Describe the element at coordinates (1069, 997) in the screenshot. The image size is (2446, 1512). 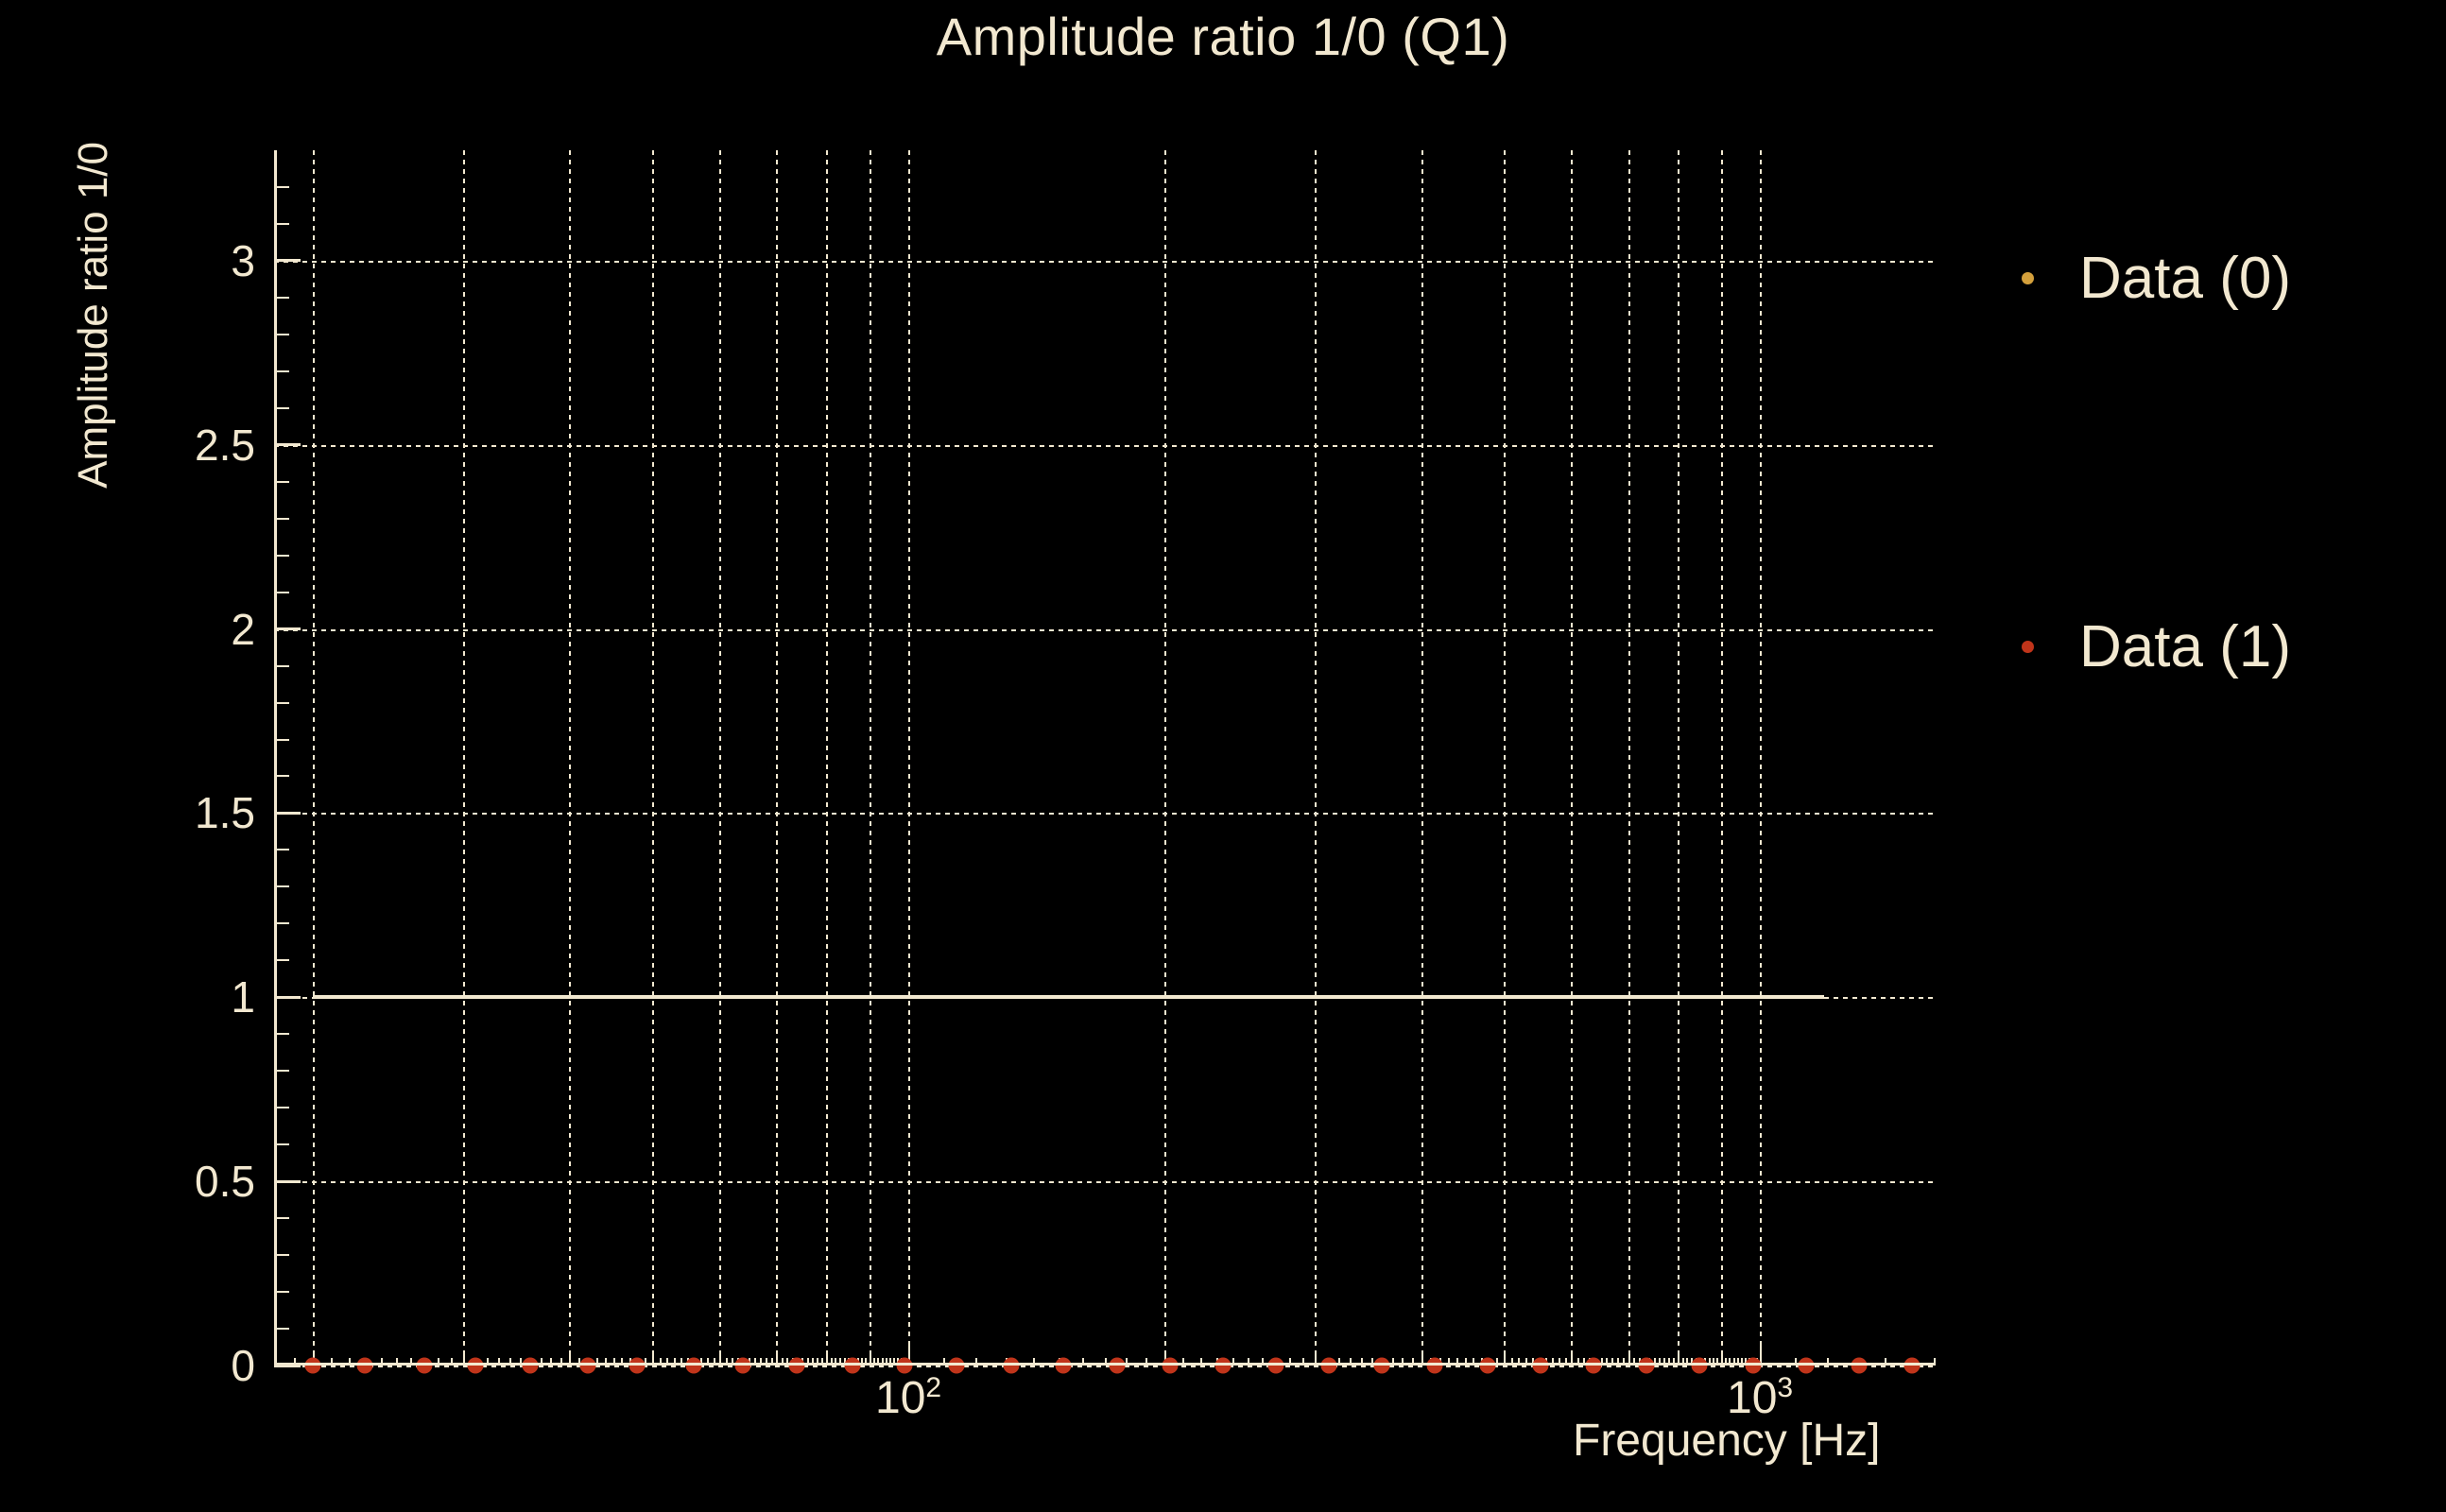
I see `reference-line-unity` at that location.